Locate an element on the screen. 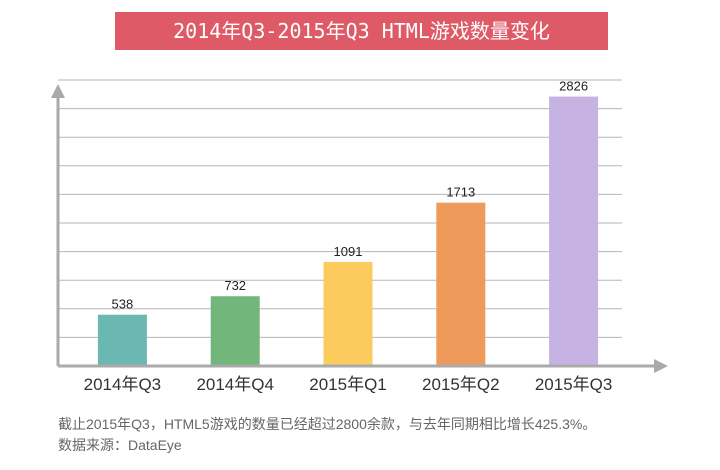 The height and width of the screenshot is (470, 720). x-tick-labels: 2014年Q3 2014年Q4 2015年Q1 2015年Q2 2015年Q3 is located at coordinates (348, 384).